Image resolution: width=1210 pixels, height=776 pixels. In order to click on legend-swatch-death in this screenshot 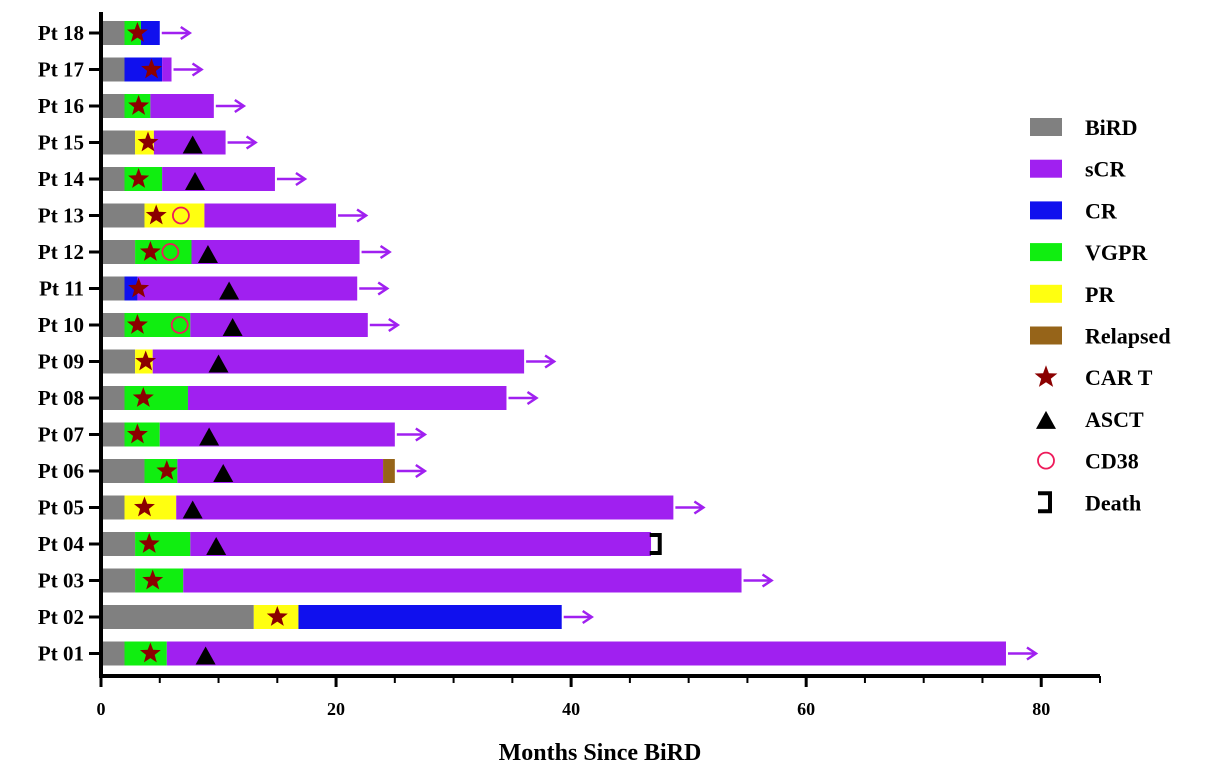, I will do `click(1045, 502)`.